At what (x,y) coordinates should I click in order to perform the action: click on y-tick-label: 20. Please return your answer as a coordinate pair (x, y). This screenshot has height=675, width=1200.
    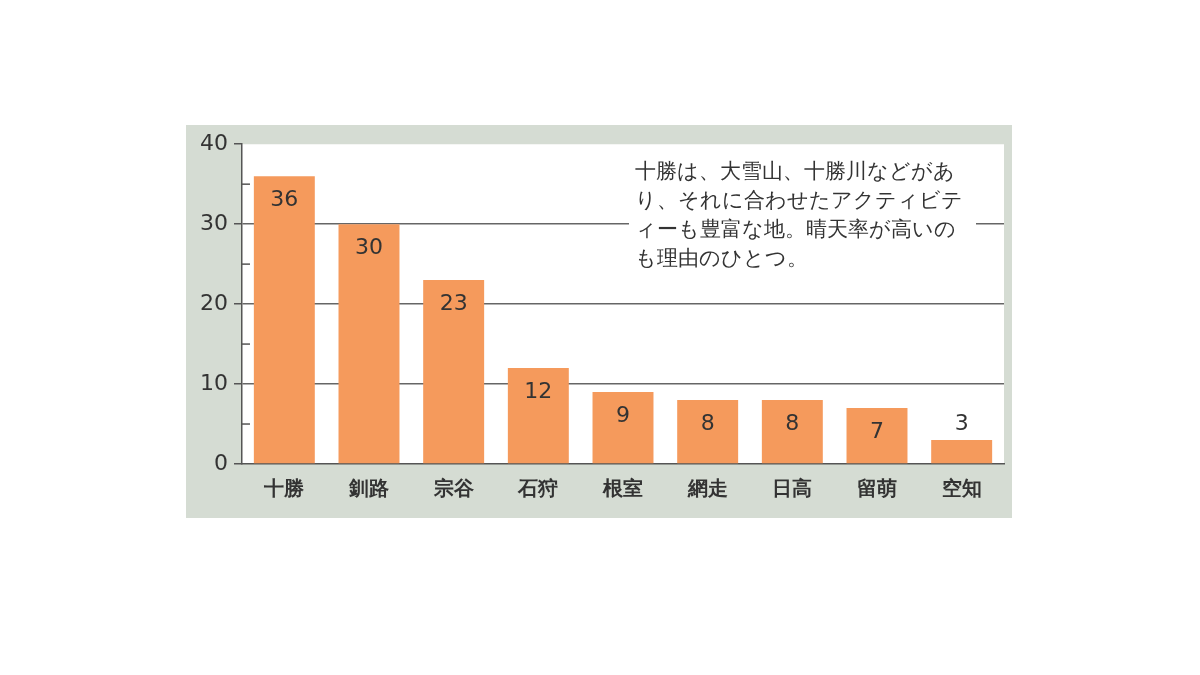
    Looking at the image, I should click on (213, 302).